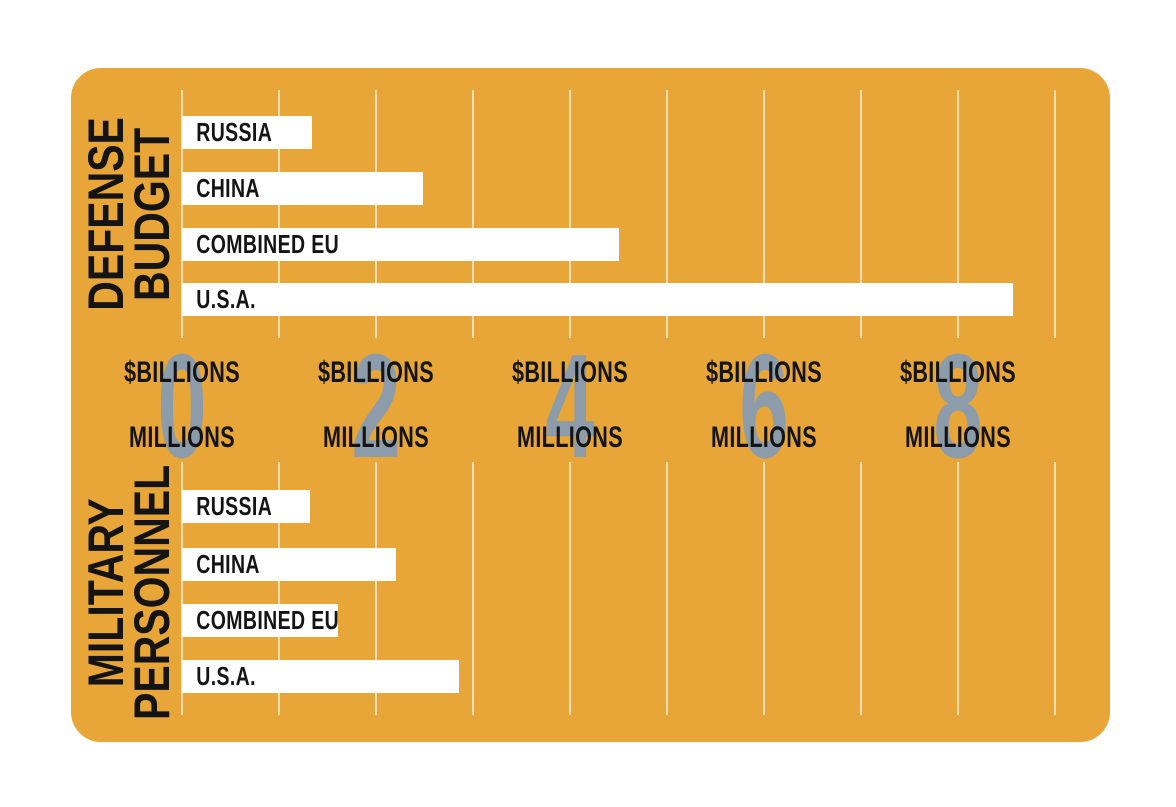 This screenshot has width=1176, height=807. Describe the element at coordinates (570, 406) in the screenshot. I see `axis-tick-number: 4` at that location.